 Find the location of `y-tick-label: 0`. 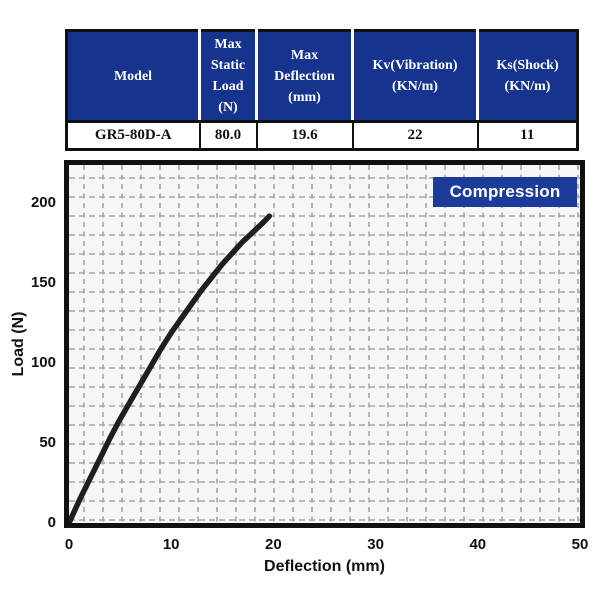

y-tick-label: 0 is located at coordinates (51, 522).